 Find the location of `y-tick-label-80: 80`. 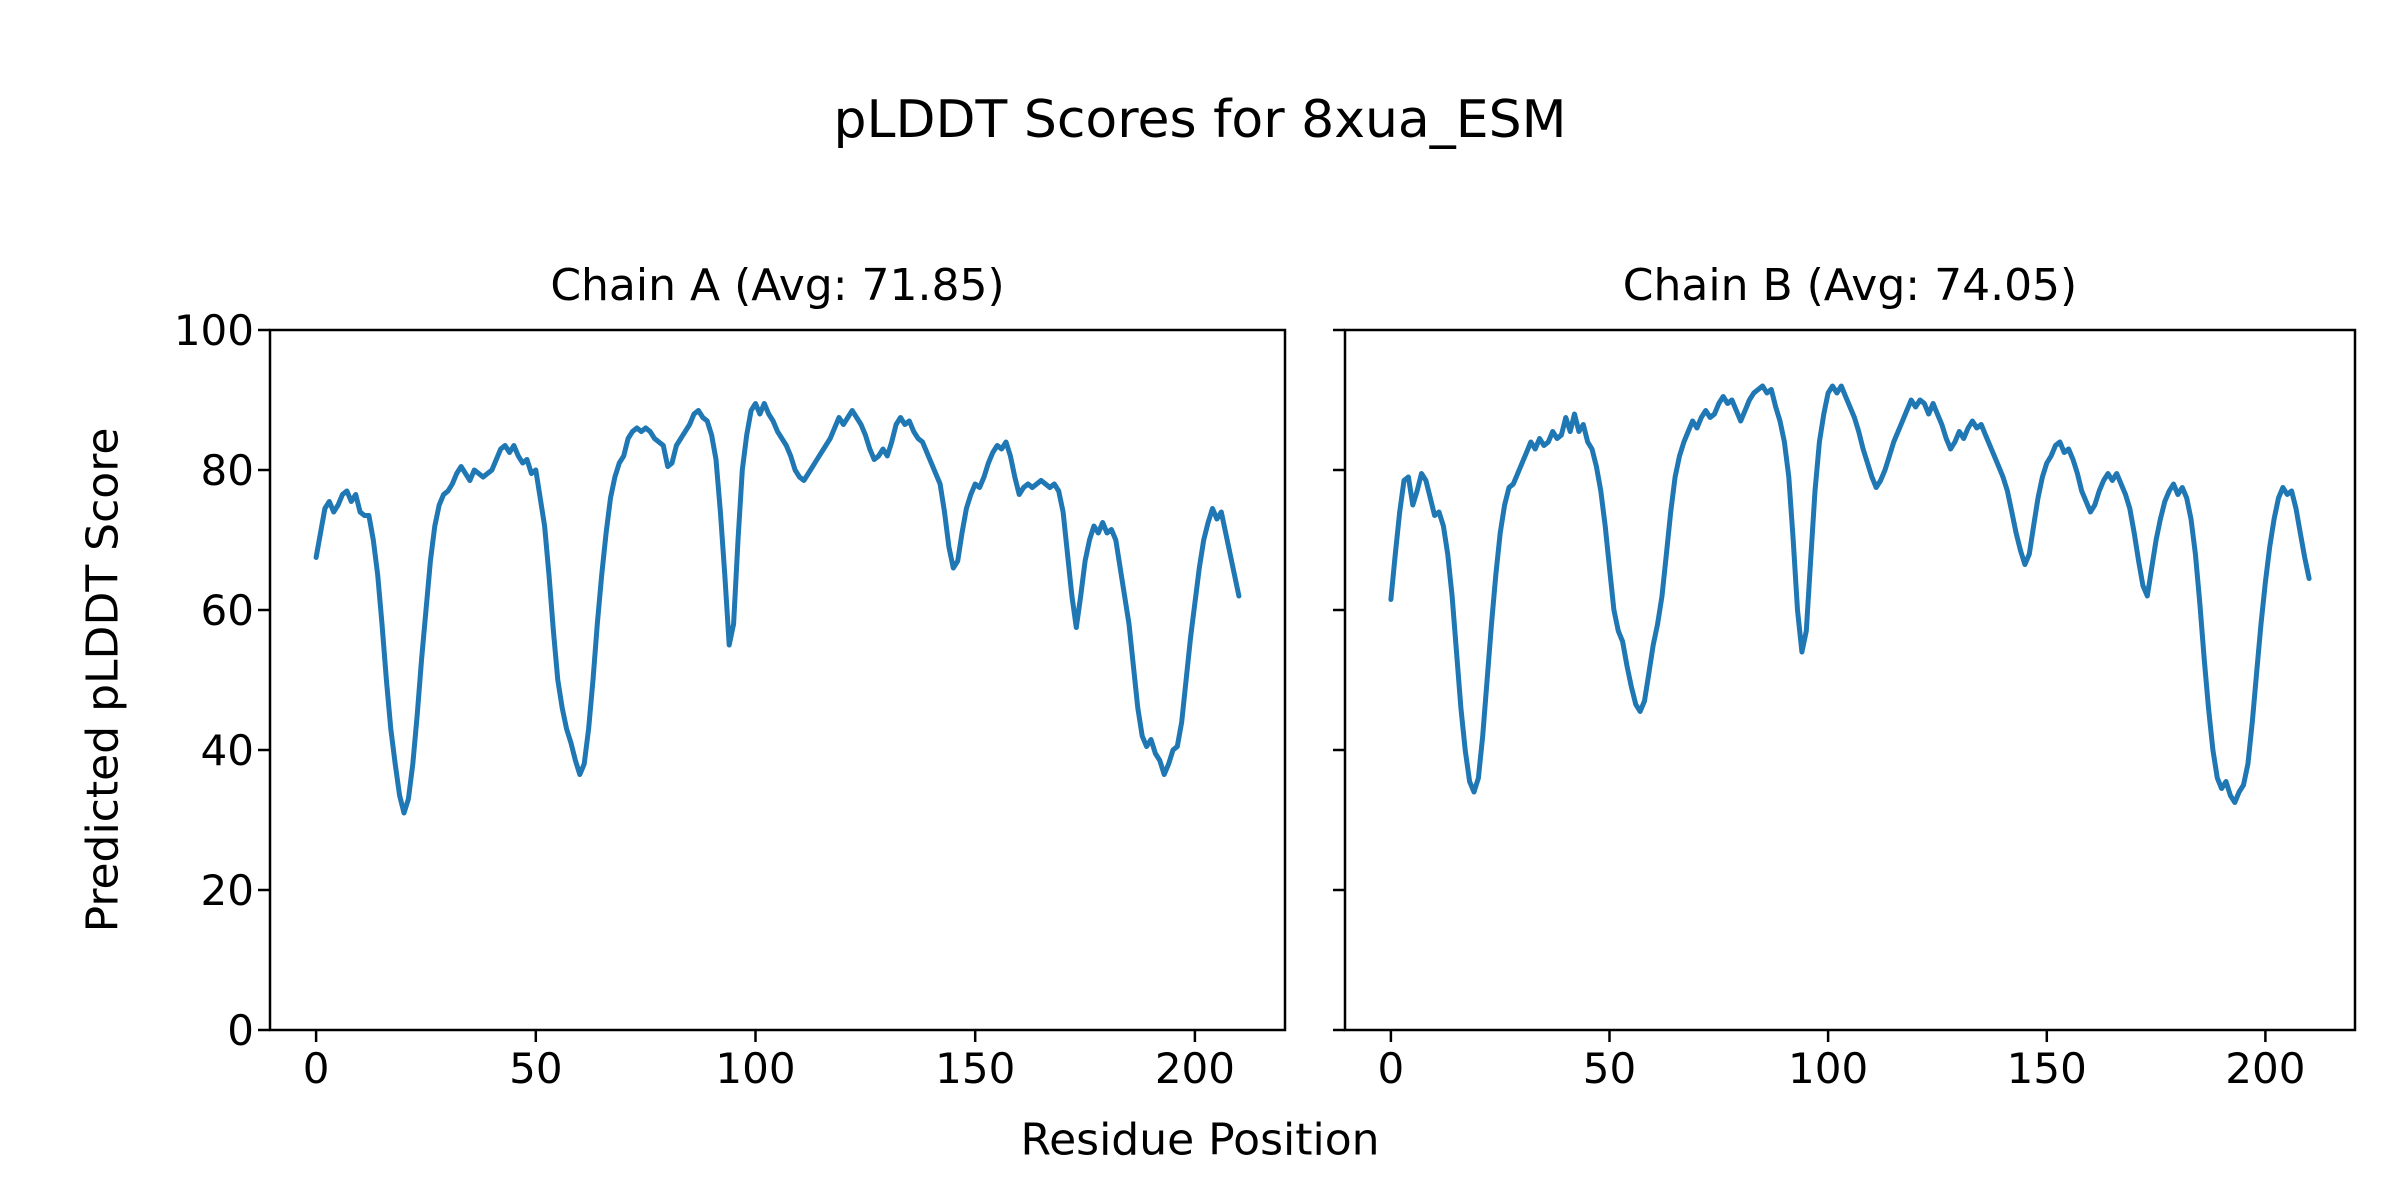

y-tick-label-80: 80 is located at coordinates (227, 470).